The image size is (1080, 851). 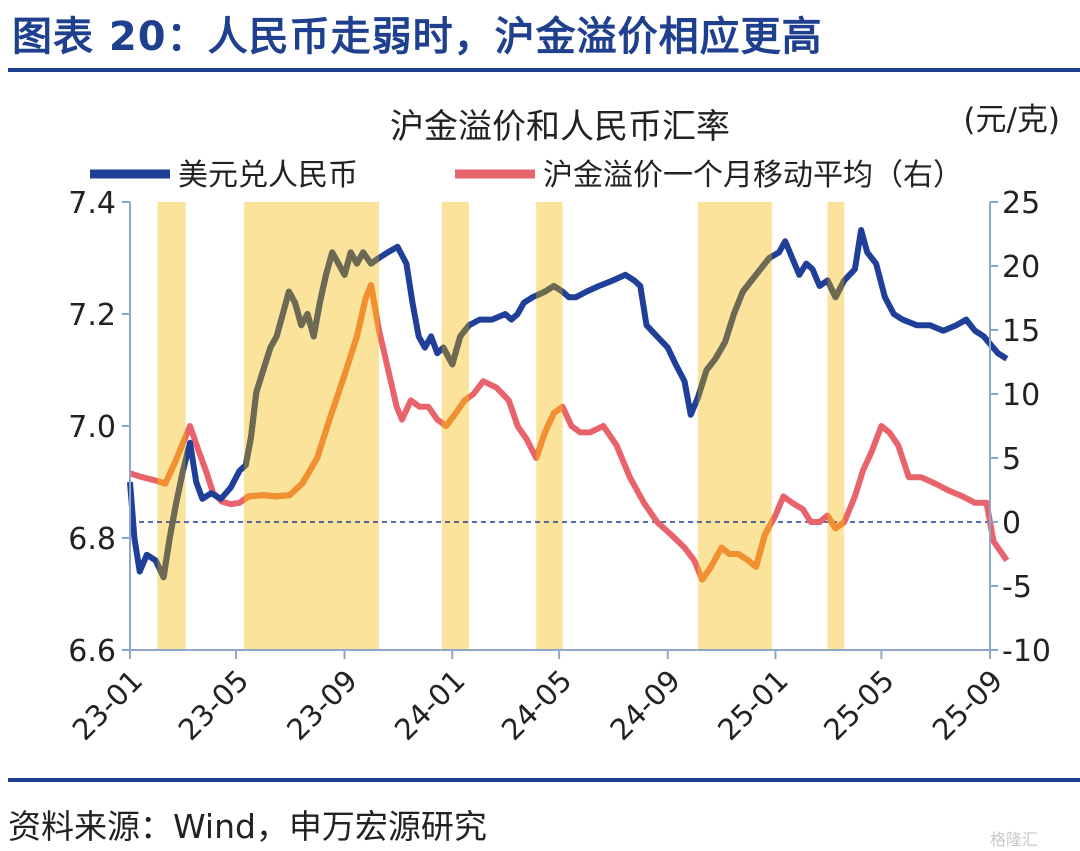 I want to click on watermark-text: 格隆汇, so click(x=1014, y=839).